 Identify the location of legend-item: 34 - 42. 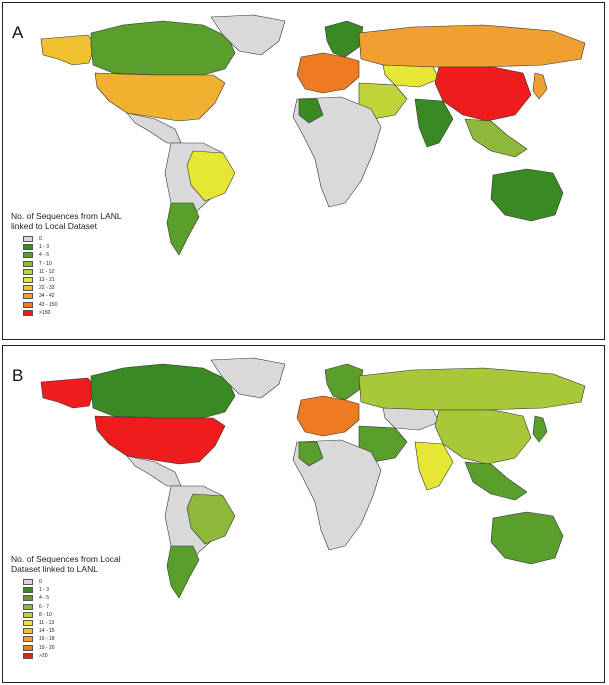
(97, 296).